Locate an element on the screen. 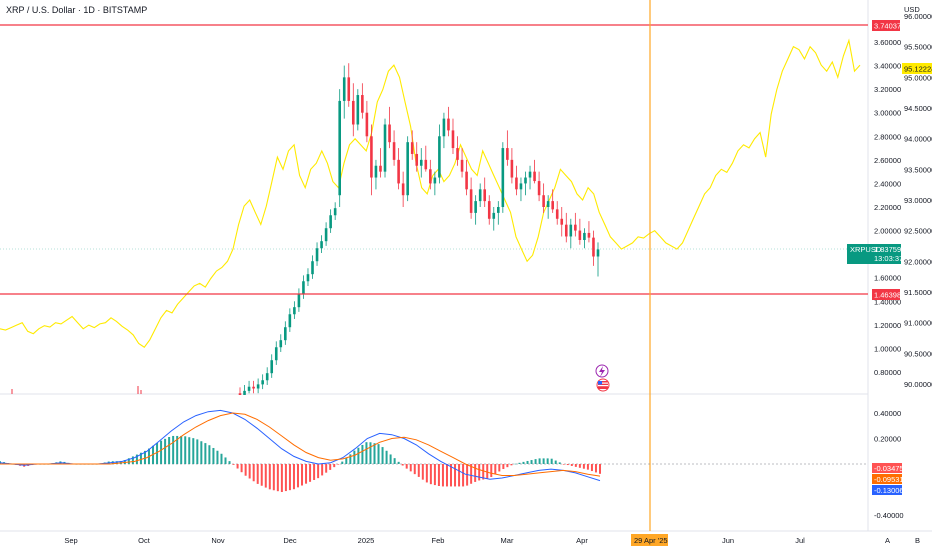  svg-text: 1.46398 is located at coordinates (887, 295).